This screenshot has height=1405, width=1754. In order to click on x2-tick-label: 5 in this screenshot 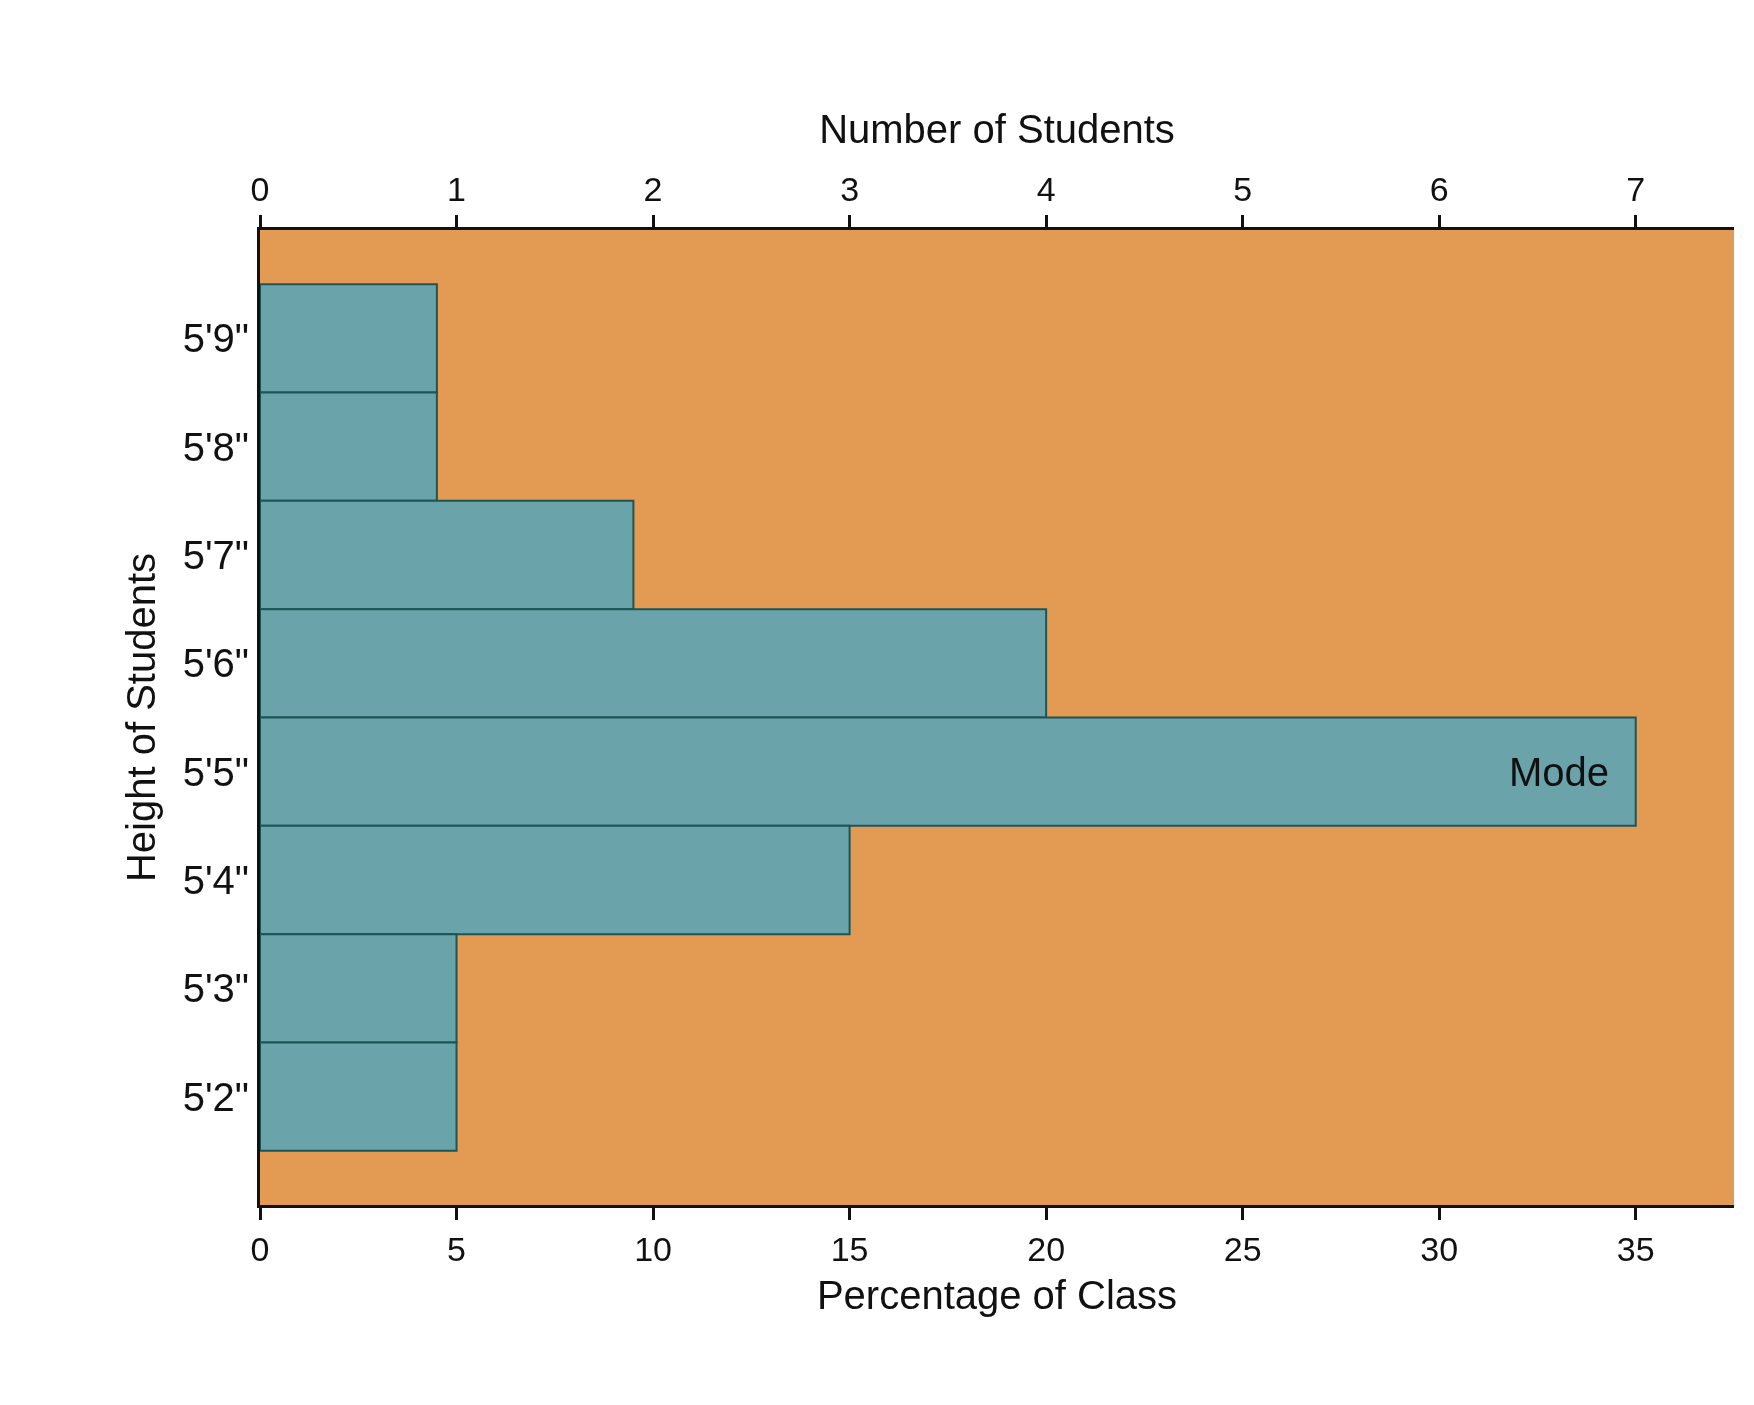, I will do `click(1243, 189)`.